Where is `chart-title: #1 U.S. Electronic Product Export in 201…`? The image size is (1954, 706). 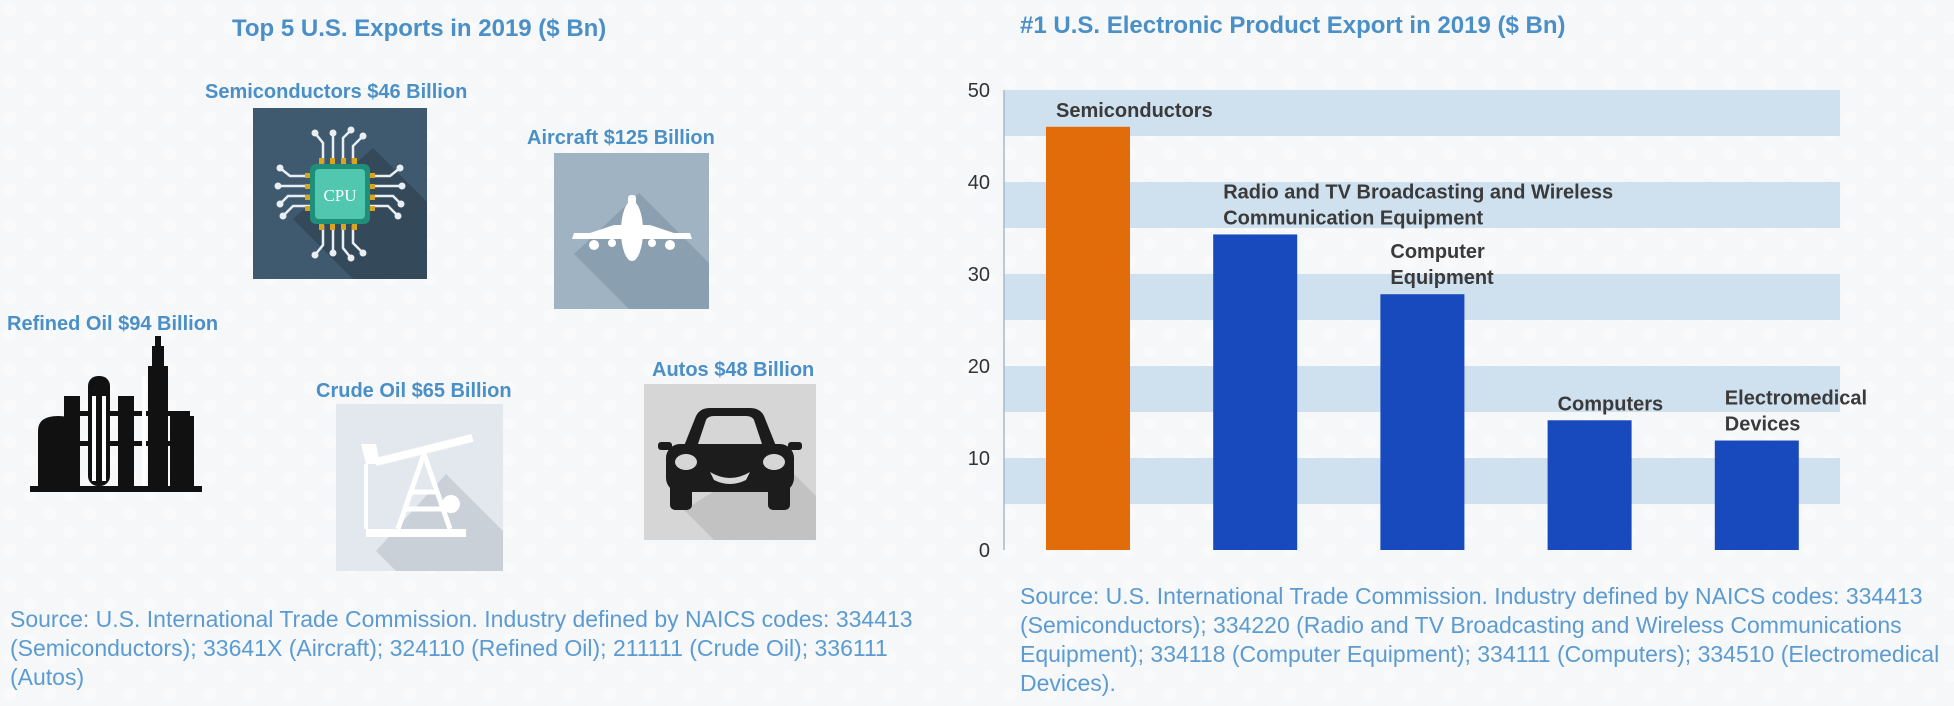
chart-title: #1 U.S. Electronic Product Export in 201… is located at coordinates (1293, 25).